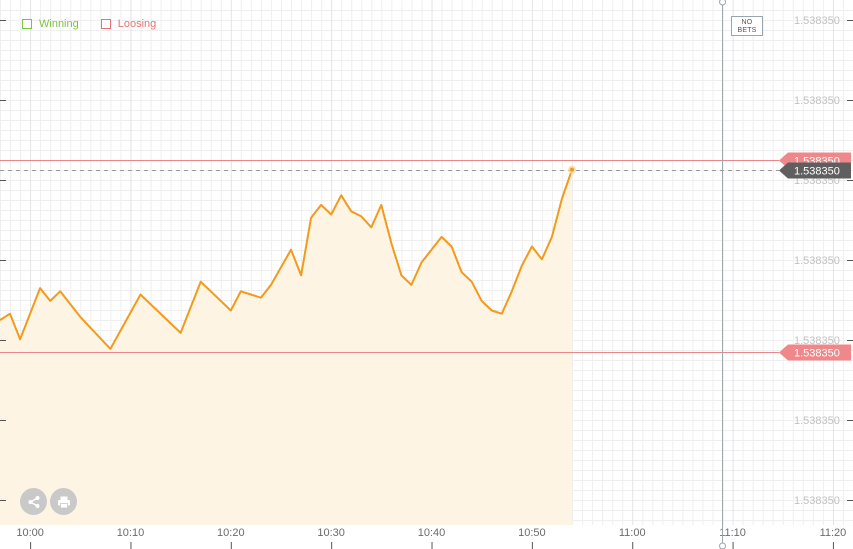  I want to click on x-tick-label-6: 11:00, so click(632, 533).